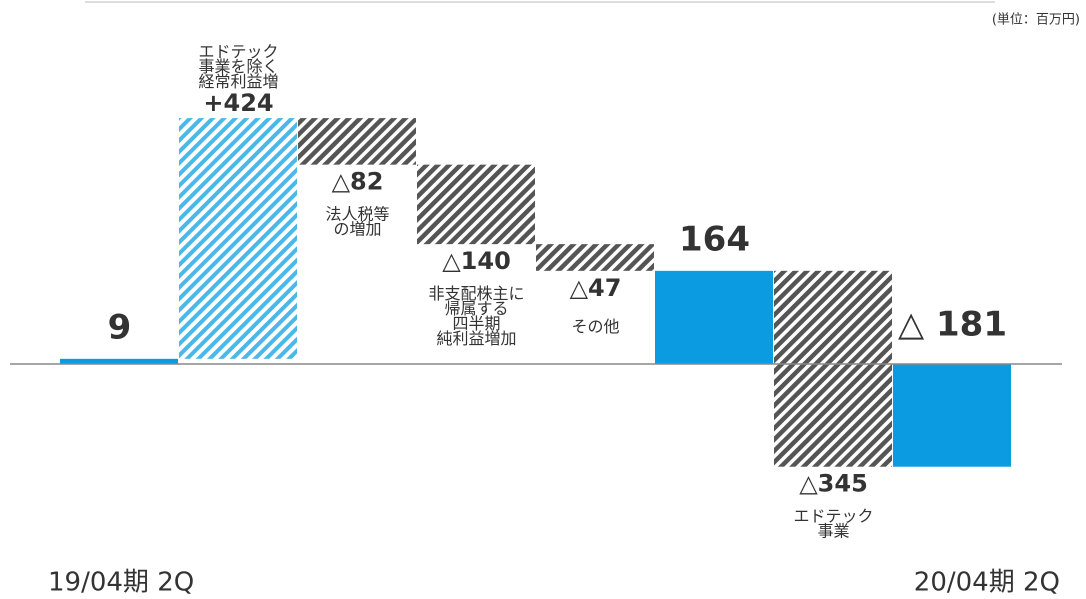 This screenshot has height=599, width=1086. Describe the element at coordinates (596, 288) in the screenshot. I see `value-label: △47` at that location.